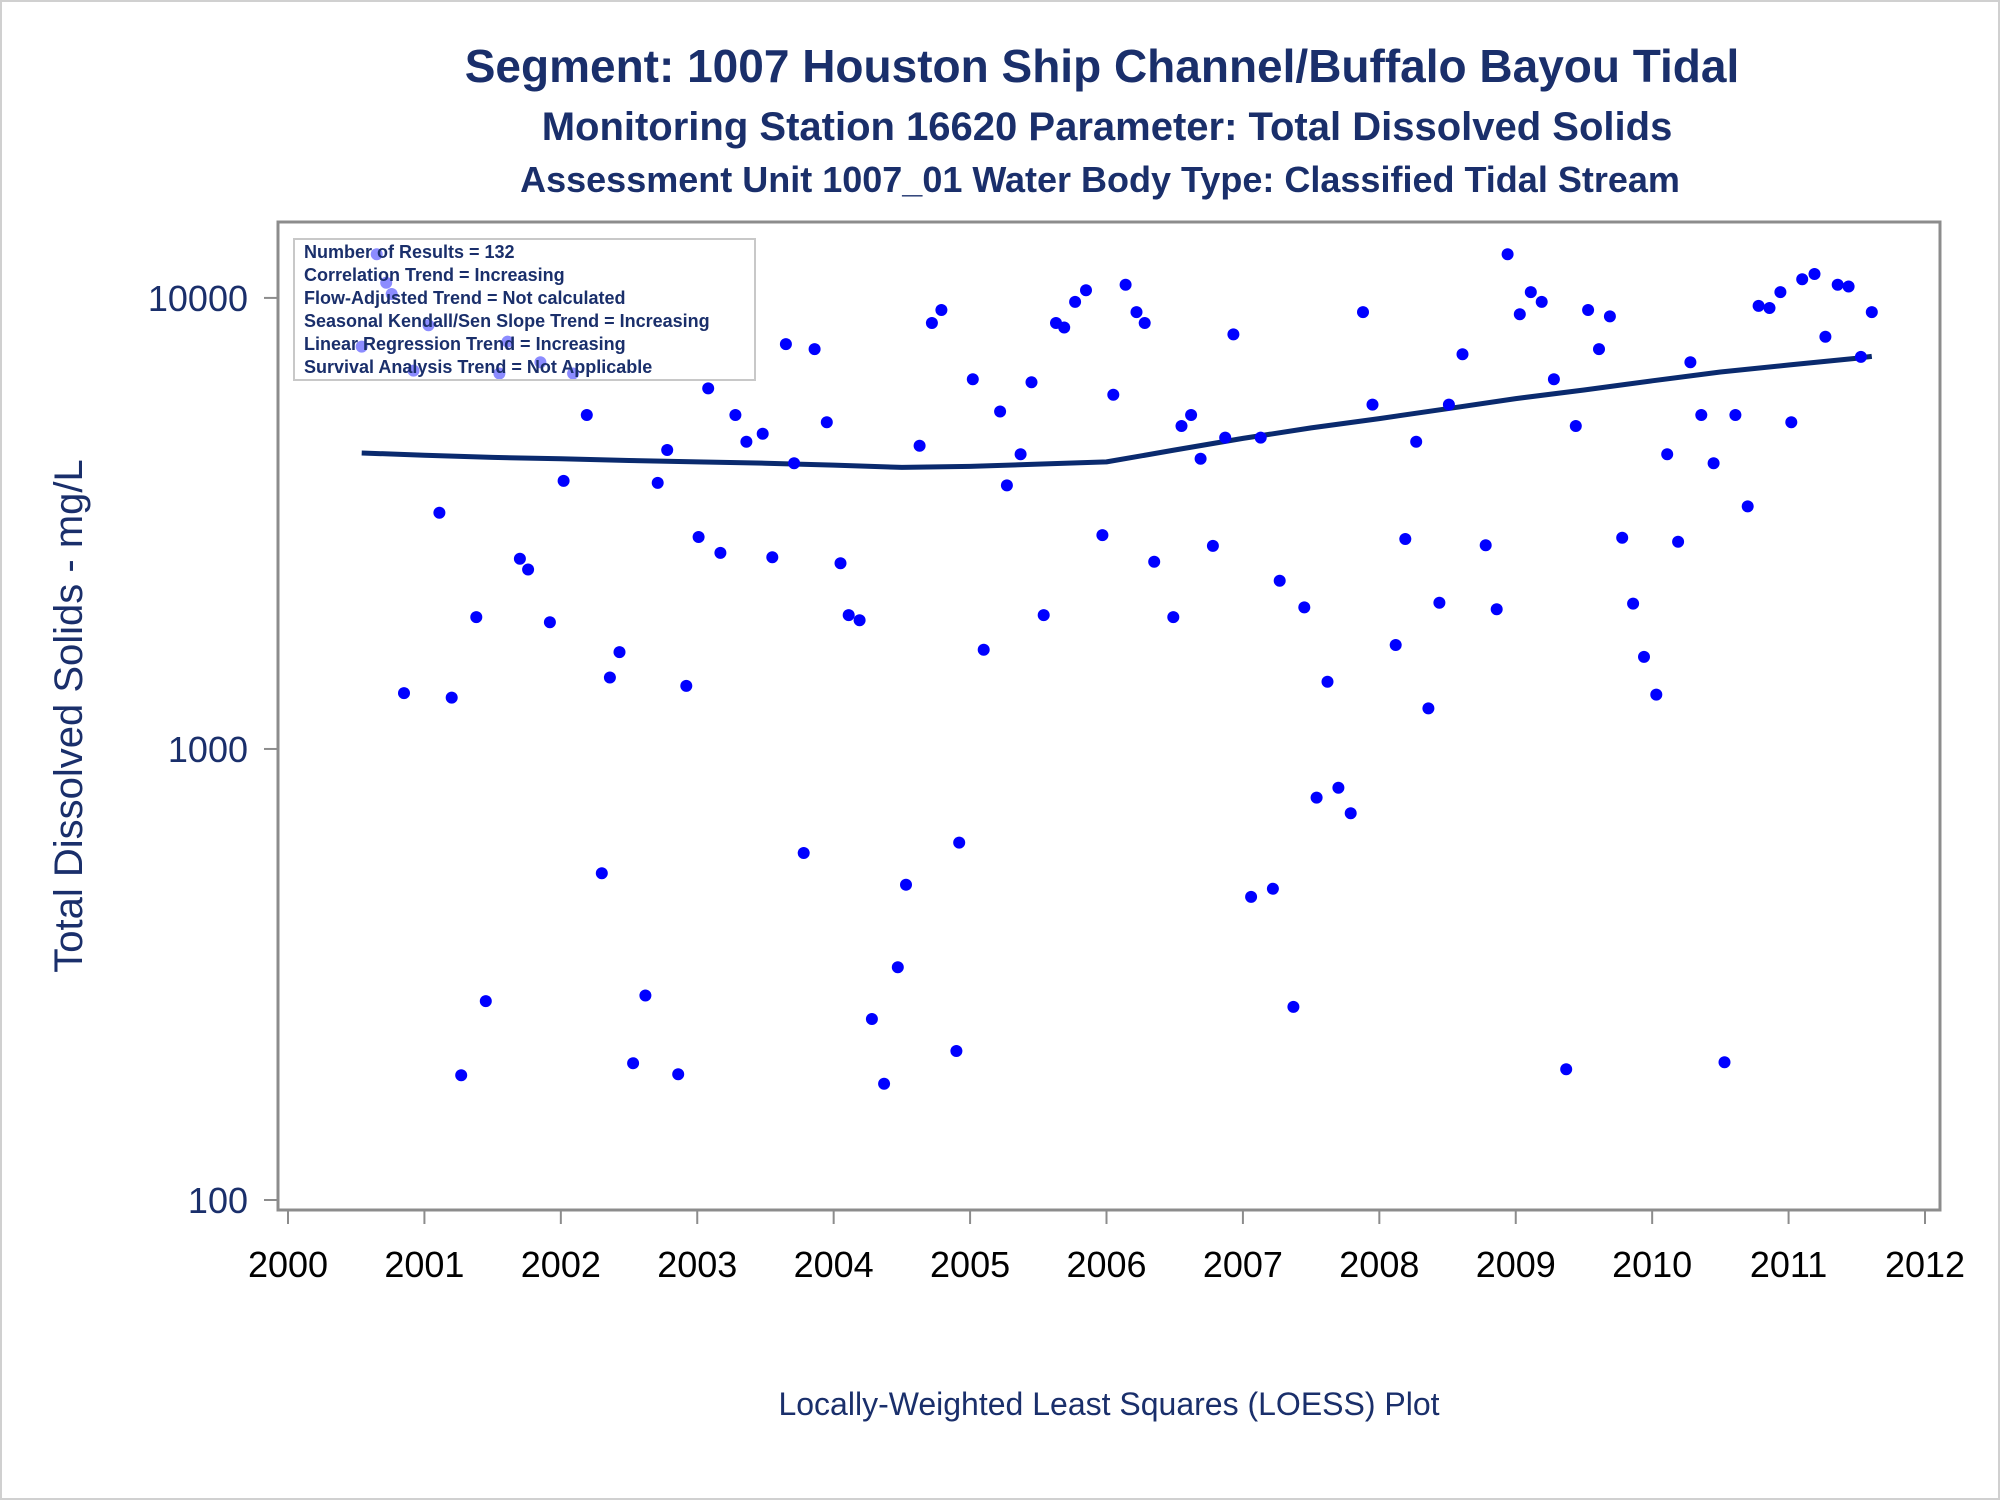 The width and height of the screenshot is (2000, 1502). What do you see at coordinates (465, 344) in the screenshot?
I see `stats-linear-regression-trend: Linear Regression Trend = Increasing` at bounding box center [465, 344].